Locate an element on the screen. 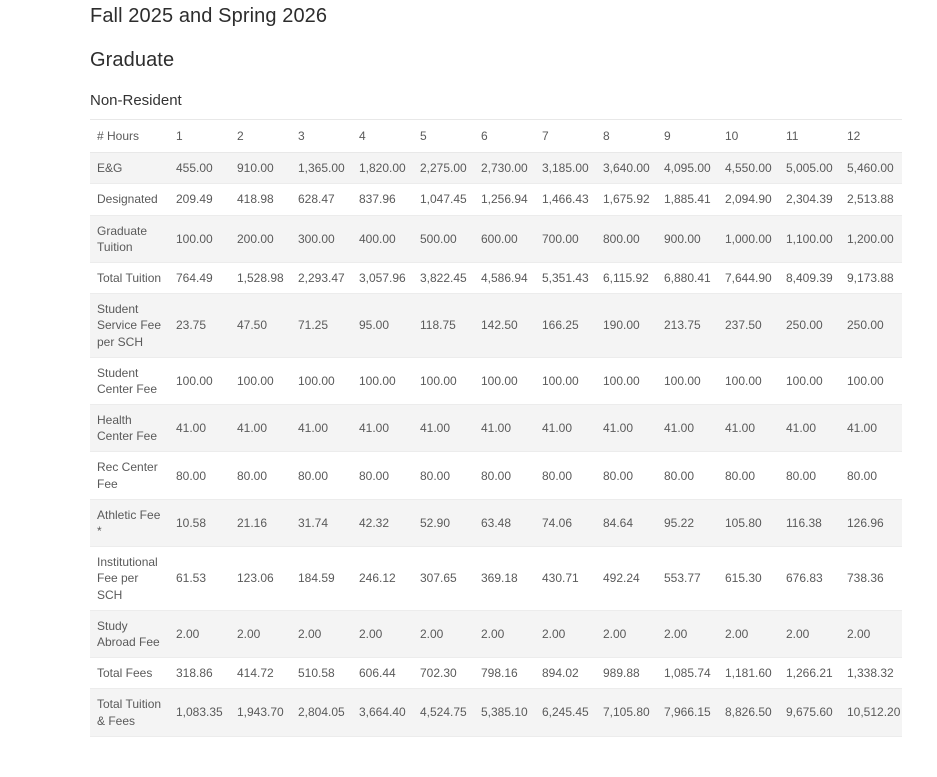  table-cell: 126.96 is located at coordinates (865, 522).